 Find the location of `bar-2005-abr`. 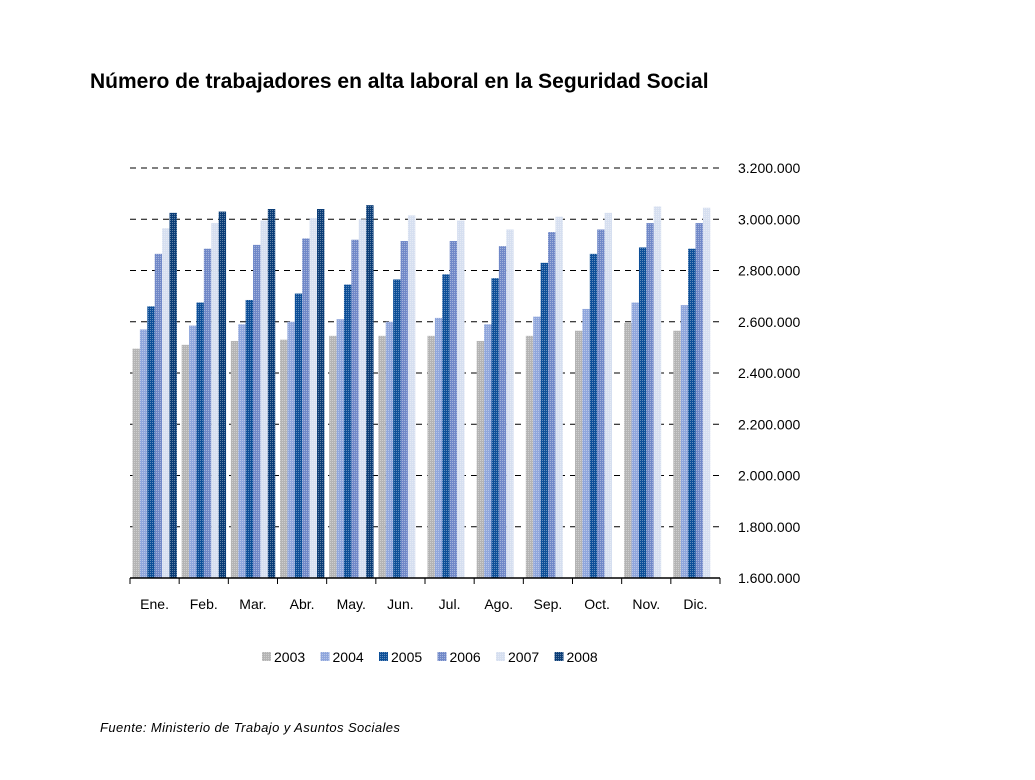

bar-2005-abr is located at coordinates (298, 435).